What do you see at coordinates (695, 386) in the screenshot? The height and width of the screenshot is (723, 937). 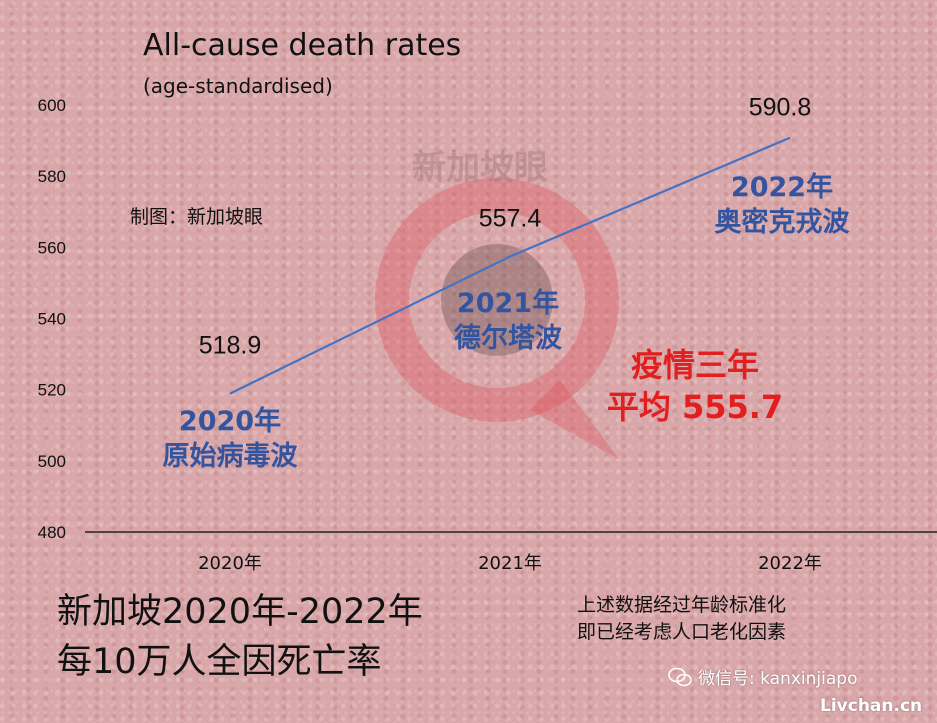 I see `annotation-summary: 疫情三年 平均 555.7` at bounding box center [695, 386].